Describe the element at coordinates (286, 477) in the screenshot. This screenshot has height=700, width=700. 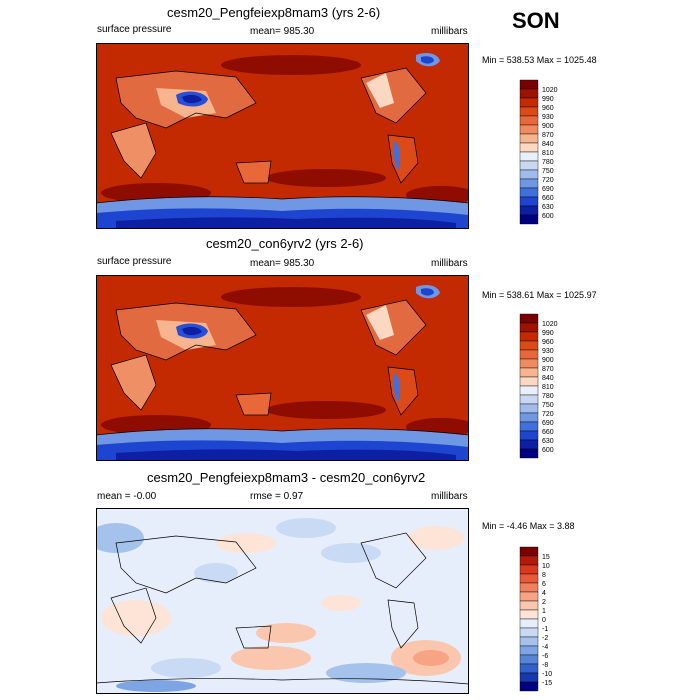
I see `panel-3-title: cesm20_Pengfeiexp8mam3 - cesm20_con6yrv2` at that location.